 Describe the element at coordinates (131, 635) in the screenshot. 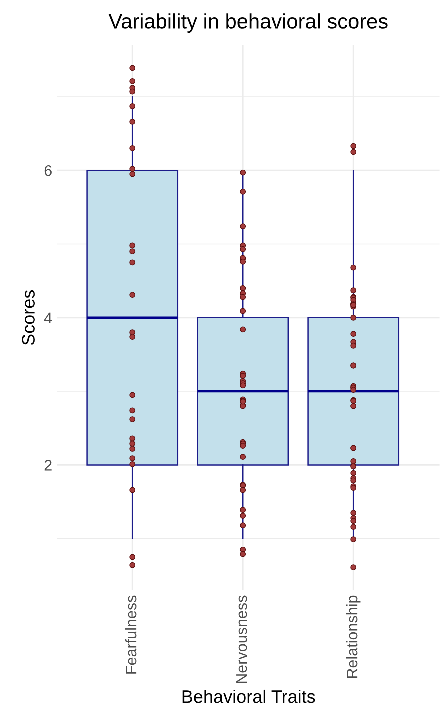

I see `x-tick-label: Fearfulness` at that location.